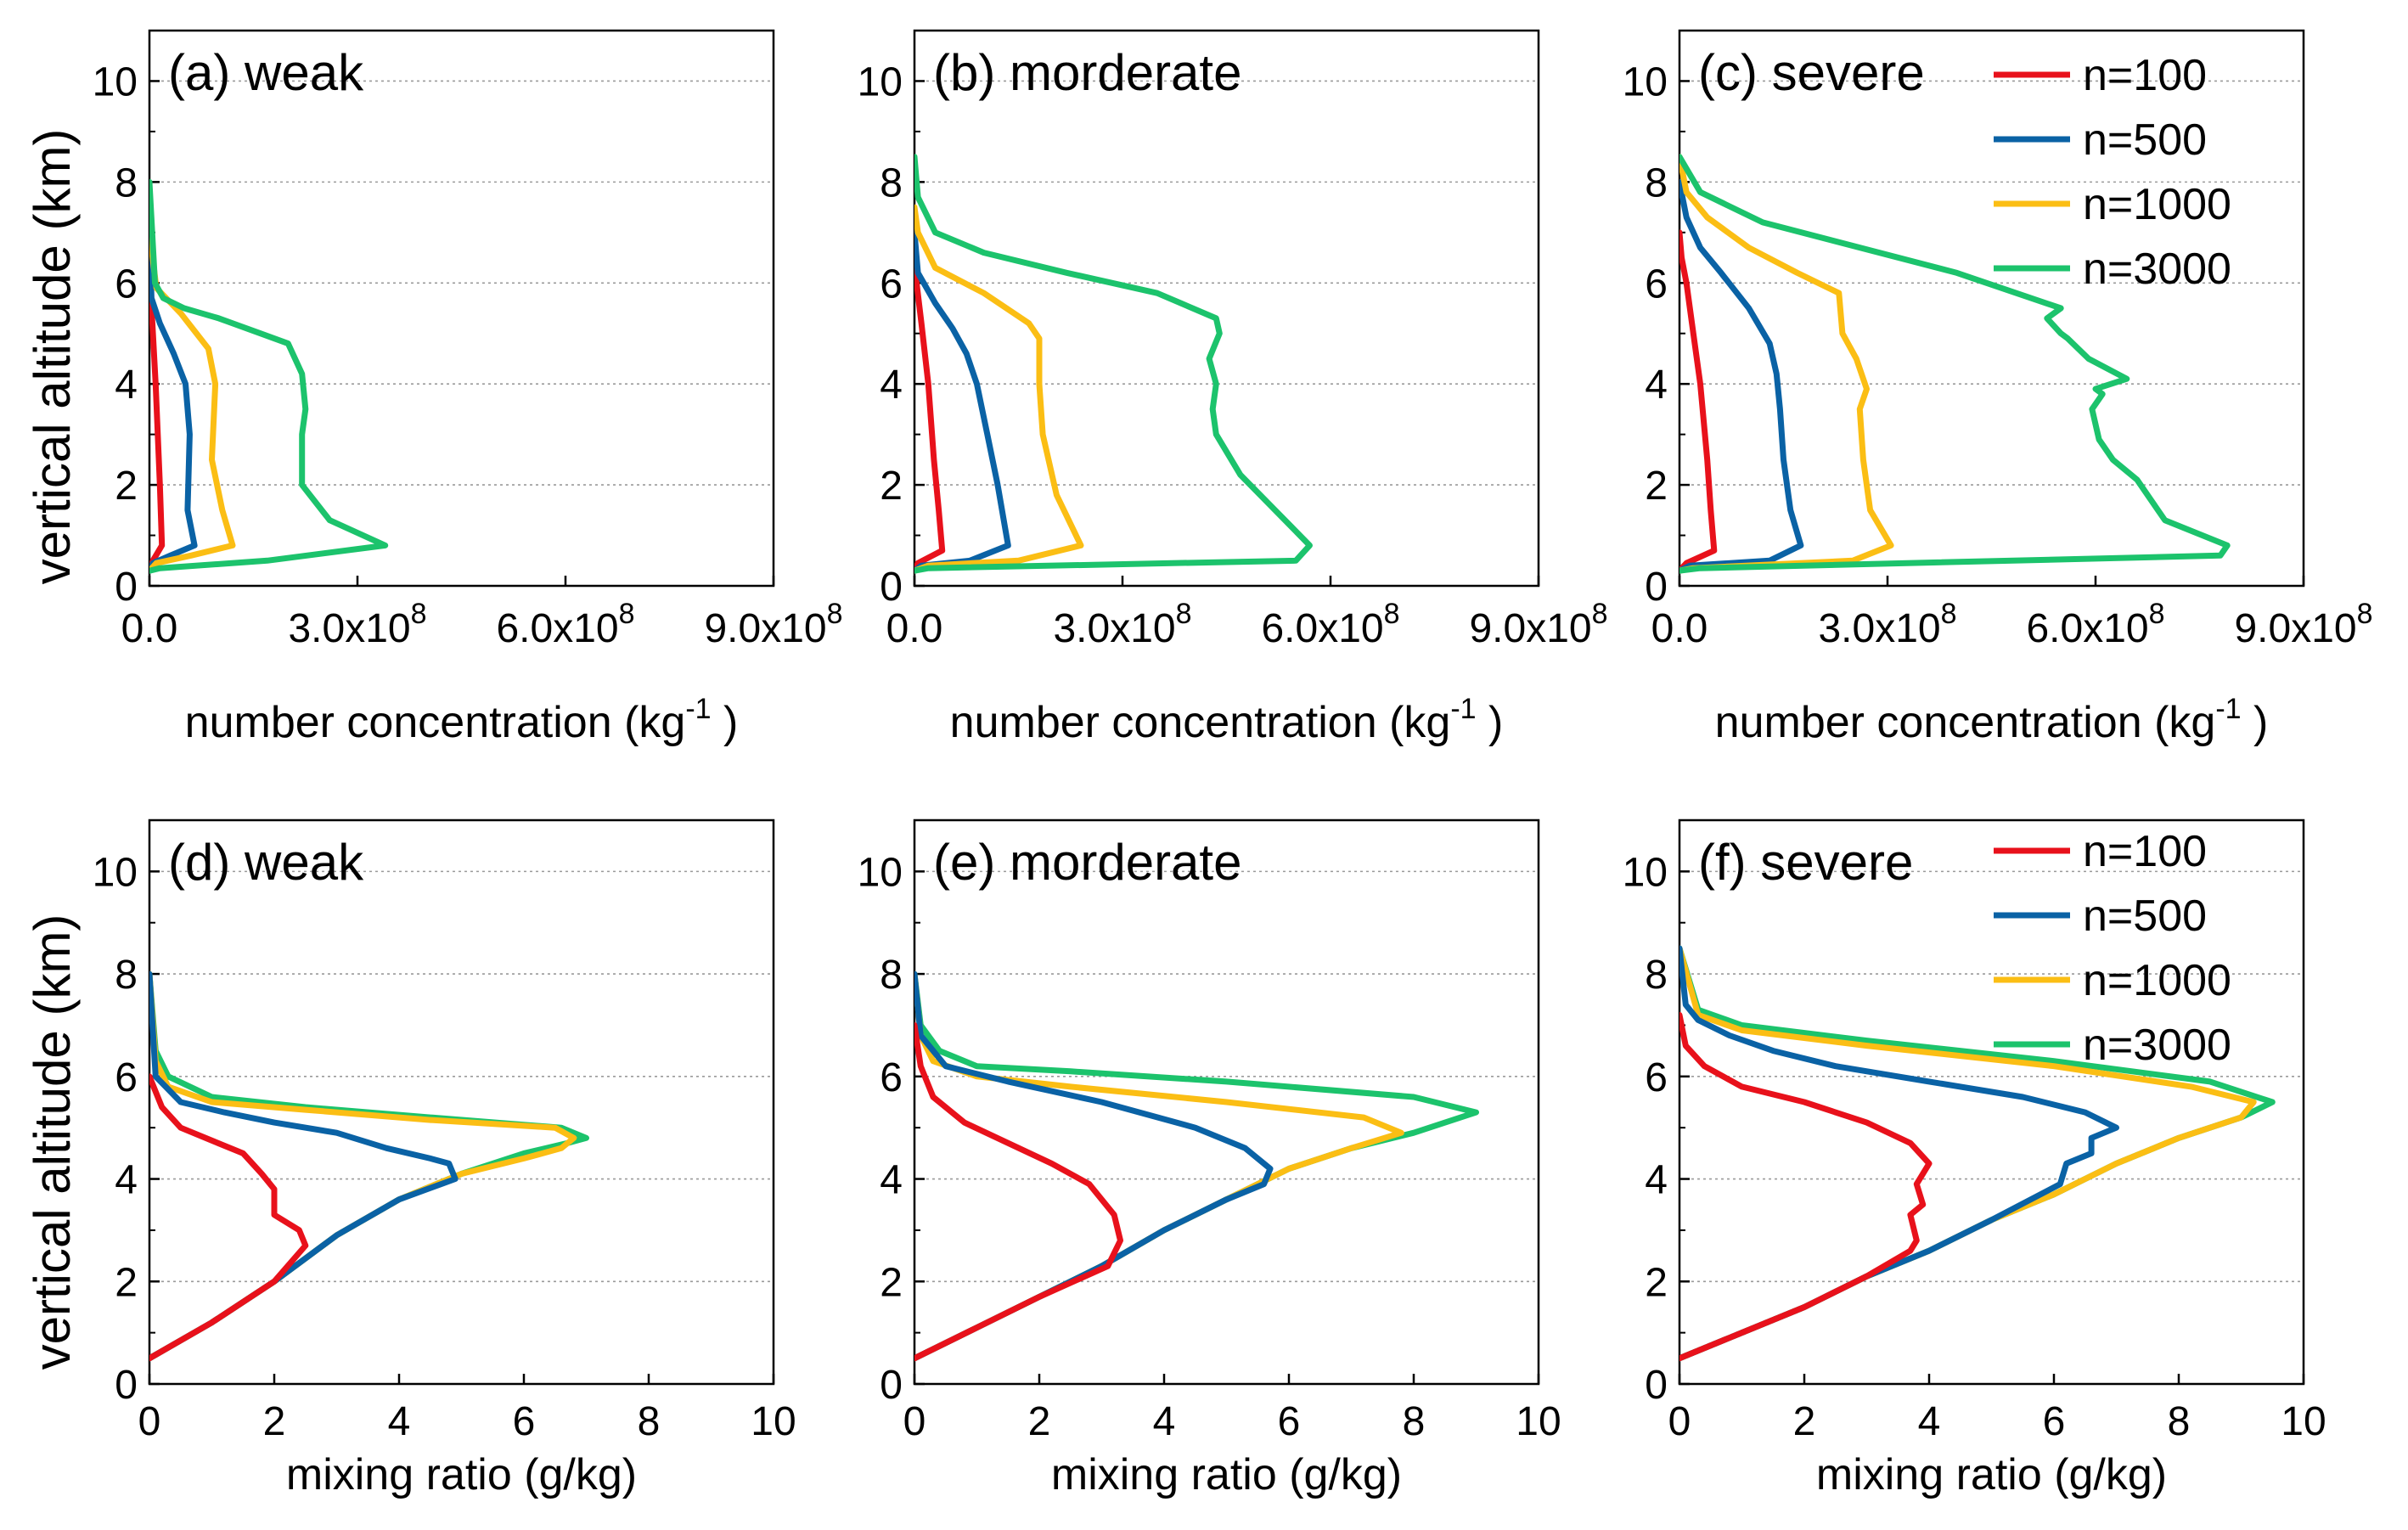 This screenshot has width=2408, height=1530. What do you see at coordinates (1087, 863) in the screenshot?
I see `panel-title: (e) morderate` at bounding box center [1087, 863].